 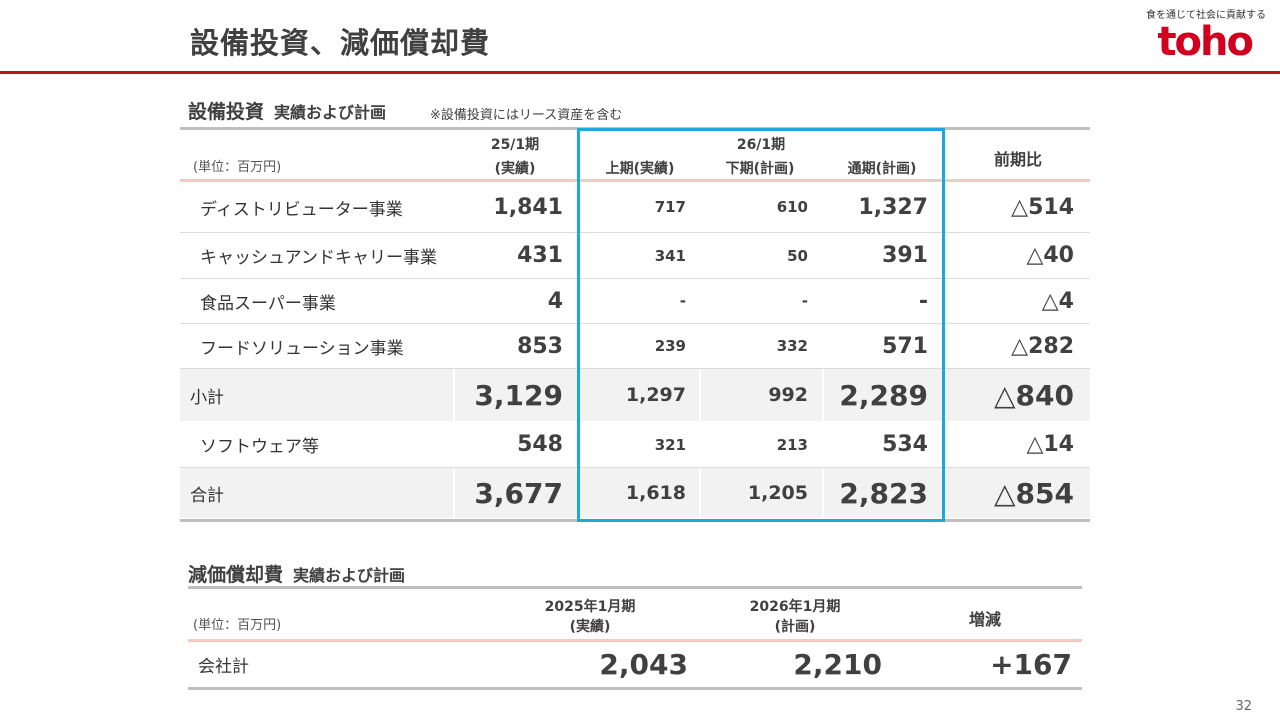 What do you see at coordinates (670, 444) in the screenshot?
I see `value-first-half: 321` at bounding box center [670, 444].